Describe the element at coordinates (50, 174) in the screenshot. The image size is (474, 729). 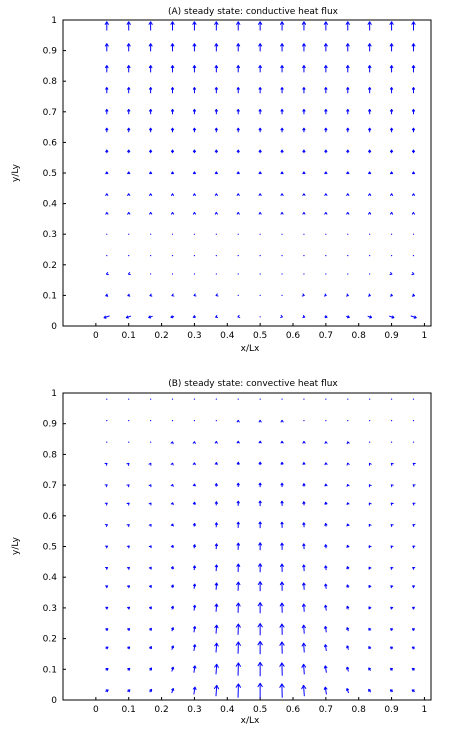
I see `y-tick-label: 0.5` at that location.